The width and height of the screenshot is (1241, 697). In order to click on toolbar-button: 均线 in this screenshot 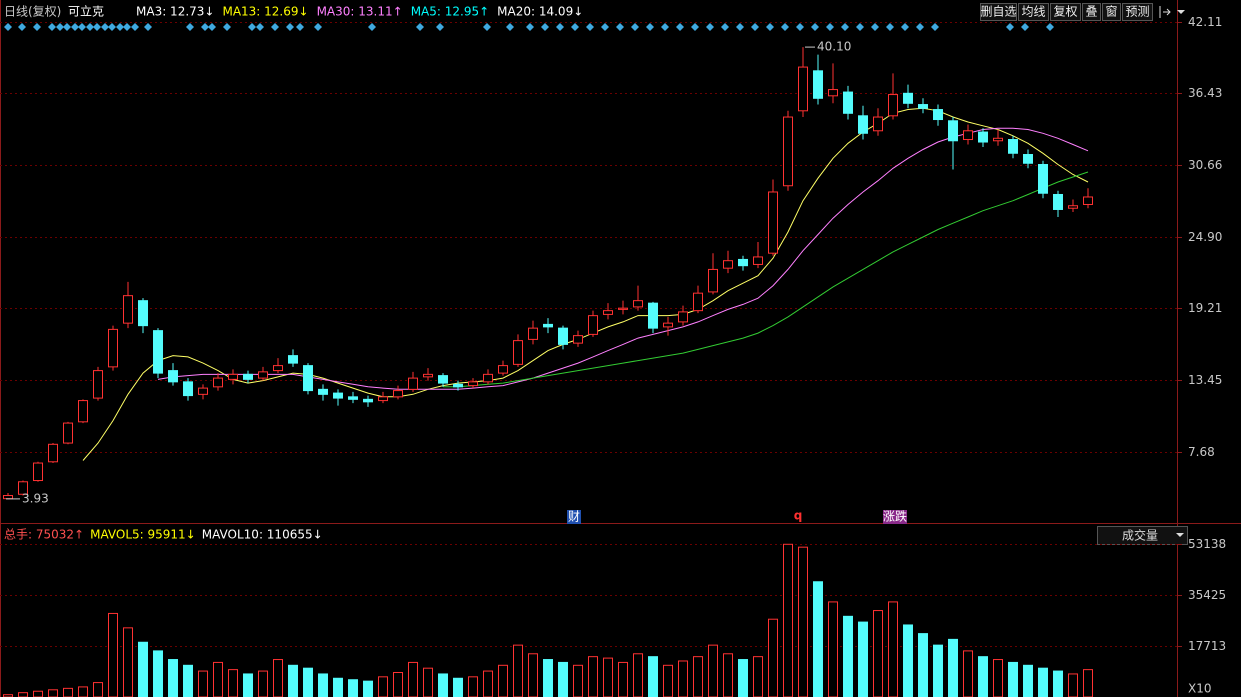, I will do `click(1033, 12)`.